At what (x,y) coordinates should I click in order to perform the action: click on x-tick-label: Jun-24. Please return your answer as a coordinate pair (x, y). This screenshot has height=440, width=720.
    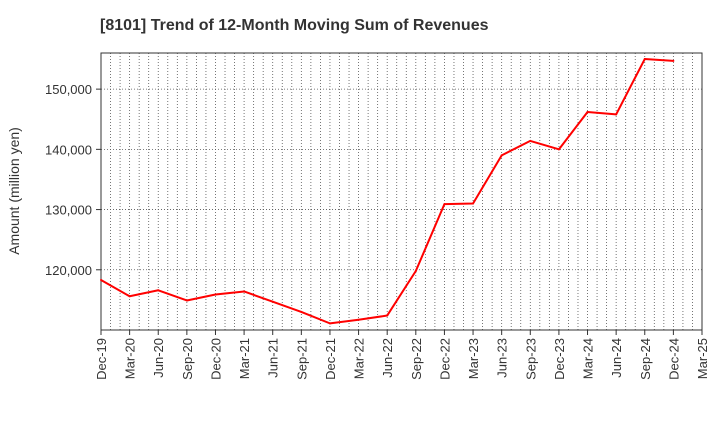
    Looking at the image, I should click on (616, 358).